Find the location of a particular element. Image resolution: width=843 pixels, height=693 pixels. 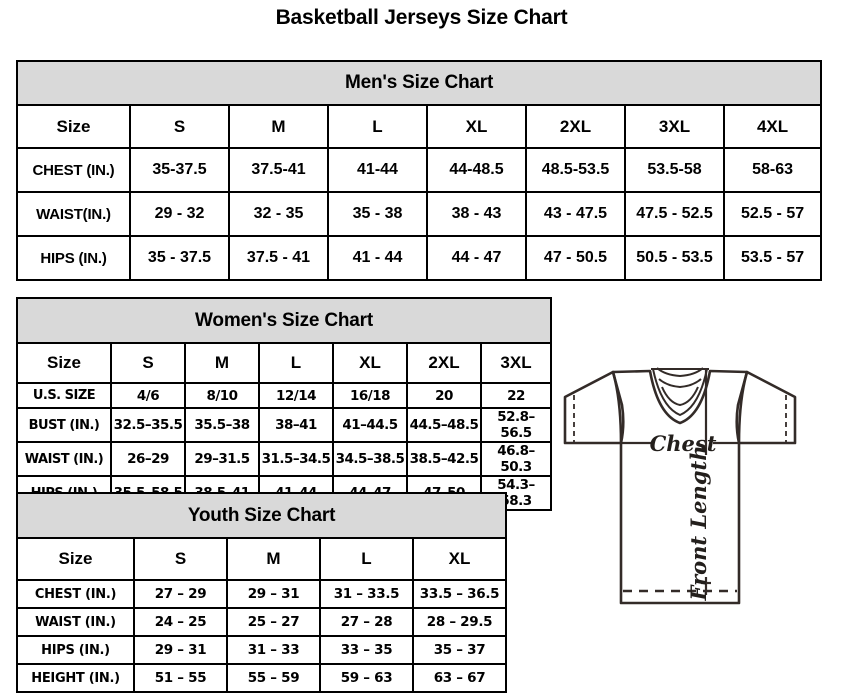

mens-header-s: S is located at coordinates (179, 126).